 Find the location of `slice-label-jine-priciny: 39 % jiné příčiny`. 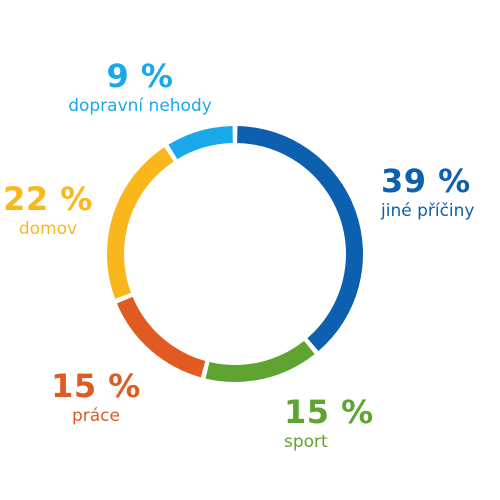

slice-label-jine-priciny: 39 % jiné příčiny is located at coordinates (428, 192).